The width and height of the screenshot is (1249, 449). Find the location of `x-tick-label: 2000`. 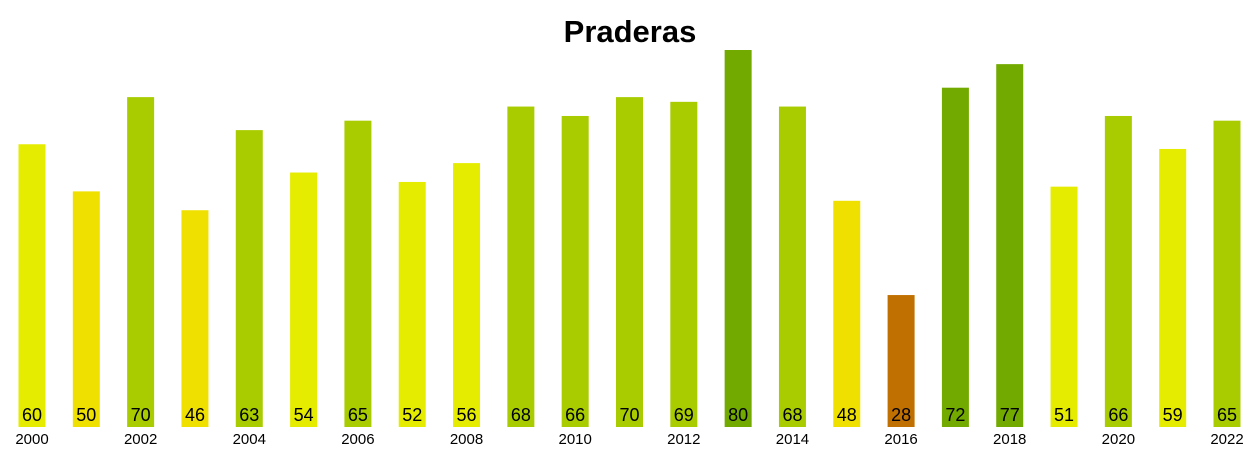

x-tick-label: 2000 is located at coordinates (31, 439).